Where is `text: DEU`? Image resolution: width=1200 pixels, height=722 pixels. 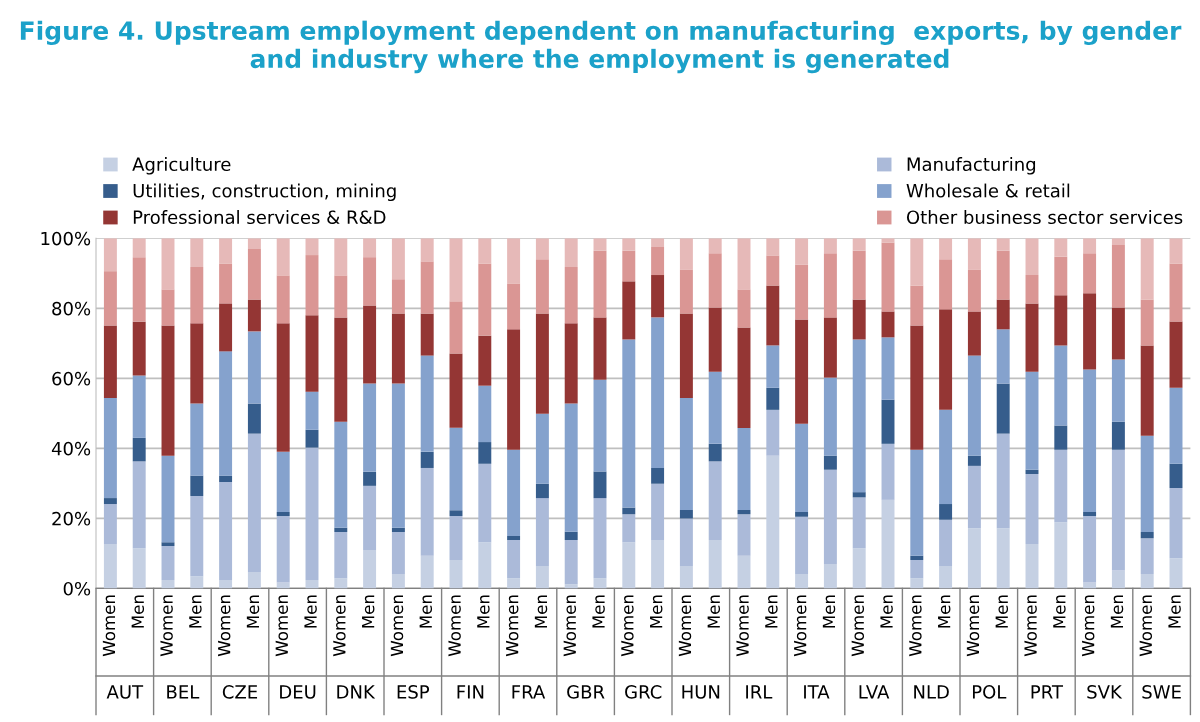
text: DEU is located at coordinates (298, 692).